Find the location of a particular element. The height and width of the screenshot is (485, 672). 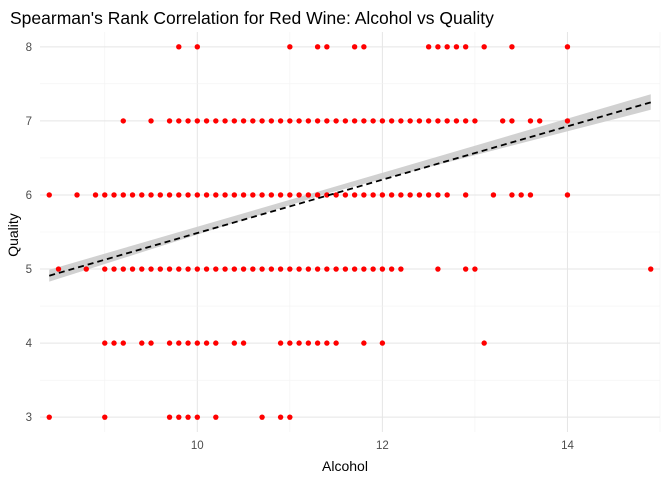

y-tick-label: 7 is located at coordinates (29, 122).